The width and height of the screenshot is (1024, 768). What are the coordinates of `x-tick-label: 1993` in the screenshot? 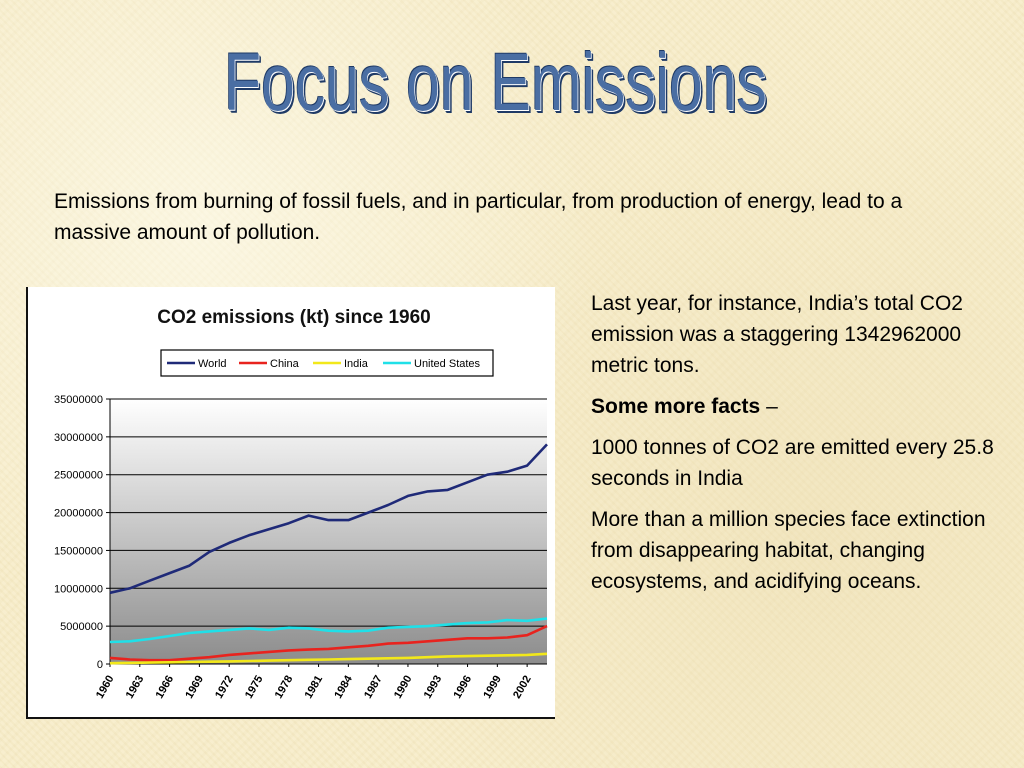 It's located at (433, 687).